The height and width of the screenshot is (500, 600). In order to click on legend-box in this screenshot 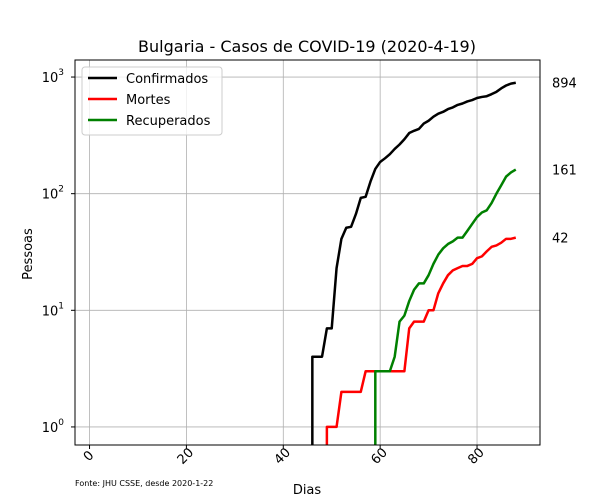, I will do `click(152, 101)`.